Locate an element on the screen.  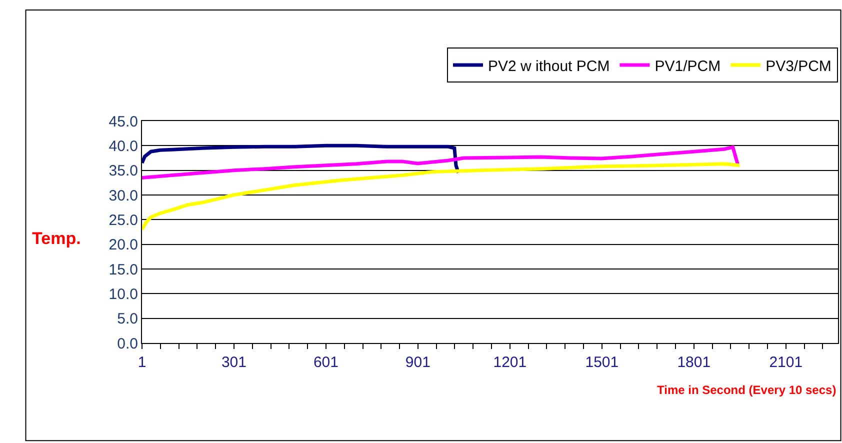
y-tick-label: 30.0 is located at coordinates (123, 195).